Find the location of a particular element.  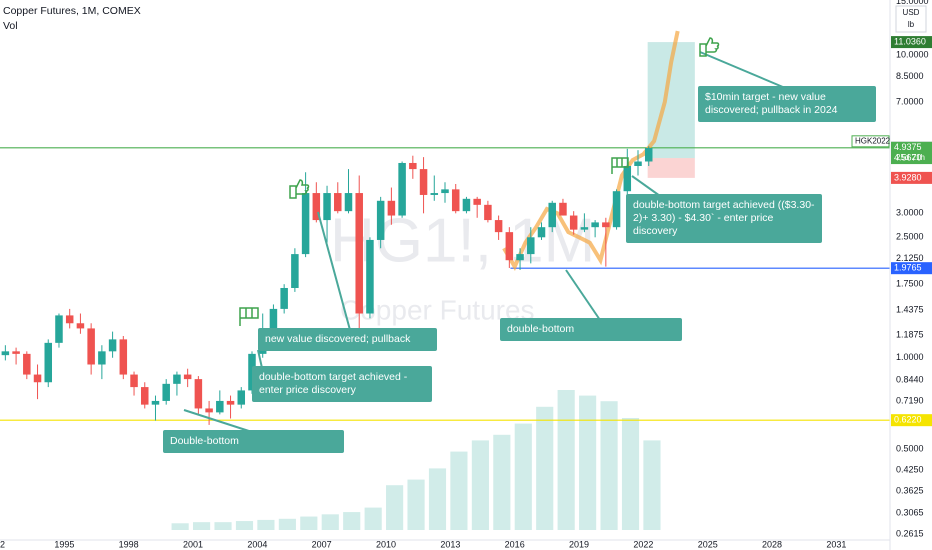

x-tick-label: 2028 is located at coordinates (772, 544).